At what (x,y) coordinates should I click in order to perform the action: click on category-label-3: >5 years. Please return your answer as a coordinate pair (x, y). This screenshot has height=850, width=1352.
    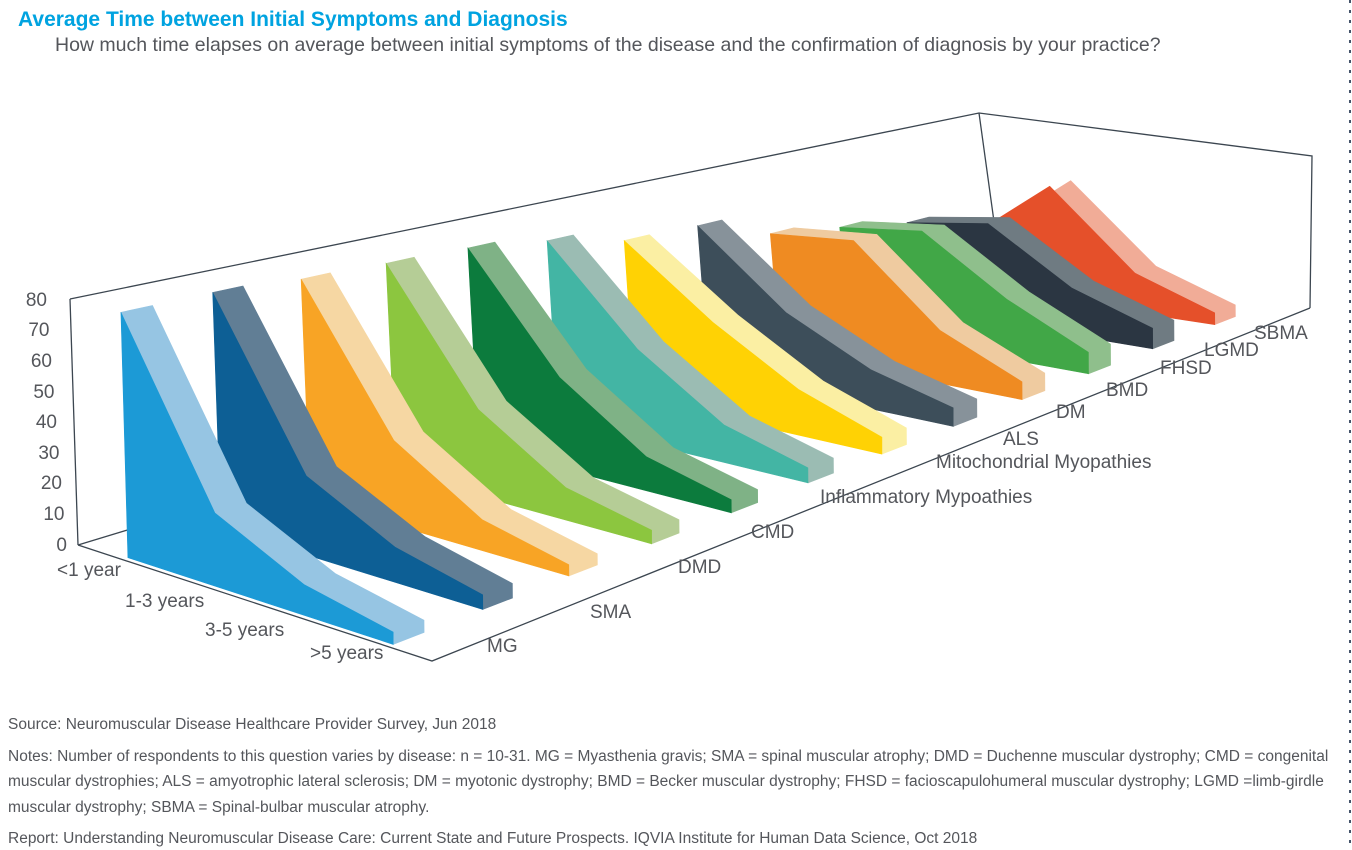
    Looking at the image, I should click on (347, 653).